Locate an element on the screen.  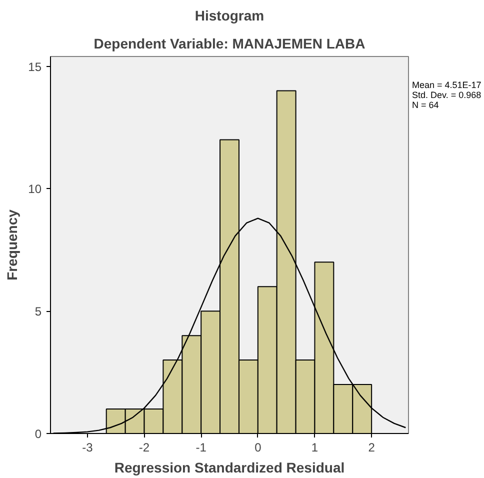
y-axis-title: Frequency is located at coordinates (12, 244).